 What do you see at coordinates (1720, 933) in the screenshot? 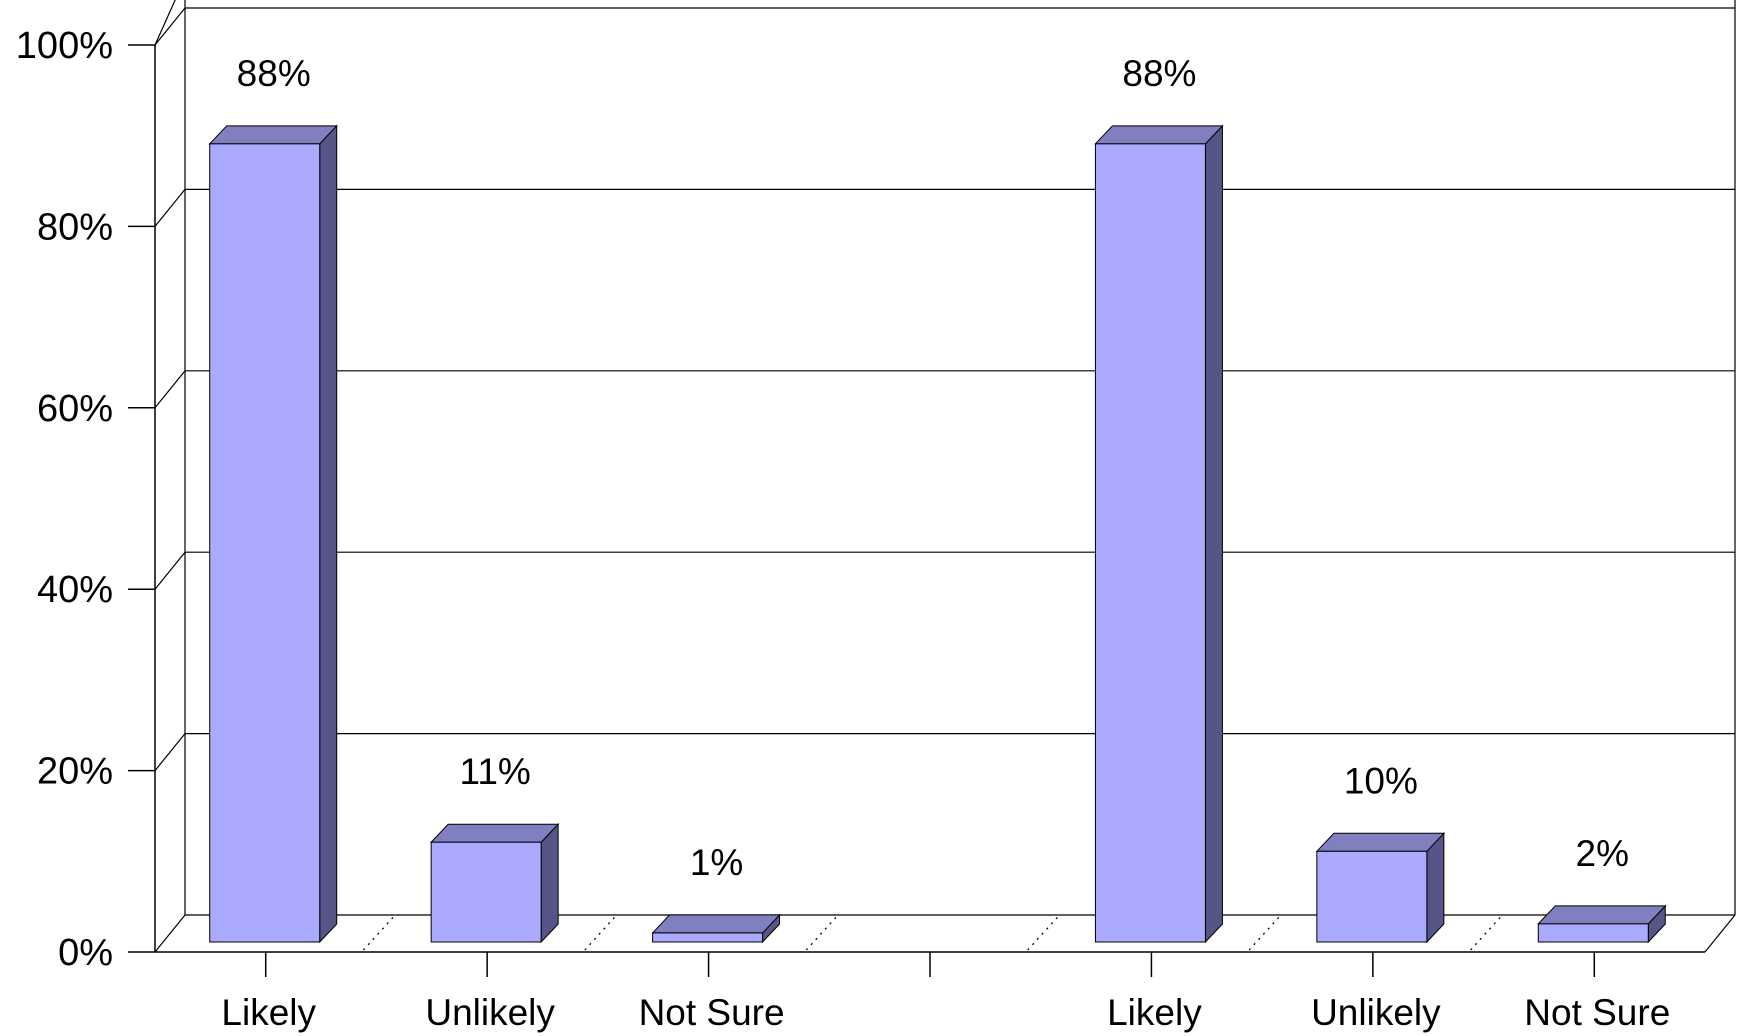
I see `floor-right-edge` at bounding box center [1720, 933].